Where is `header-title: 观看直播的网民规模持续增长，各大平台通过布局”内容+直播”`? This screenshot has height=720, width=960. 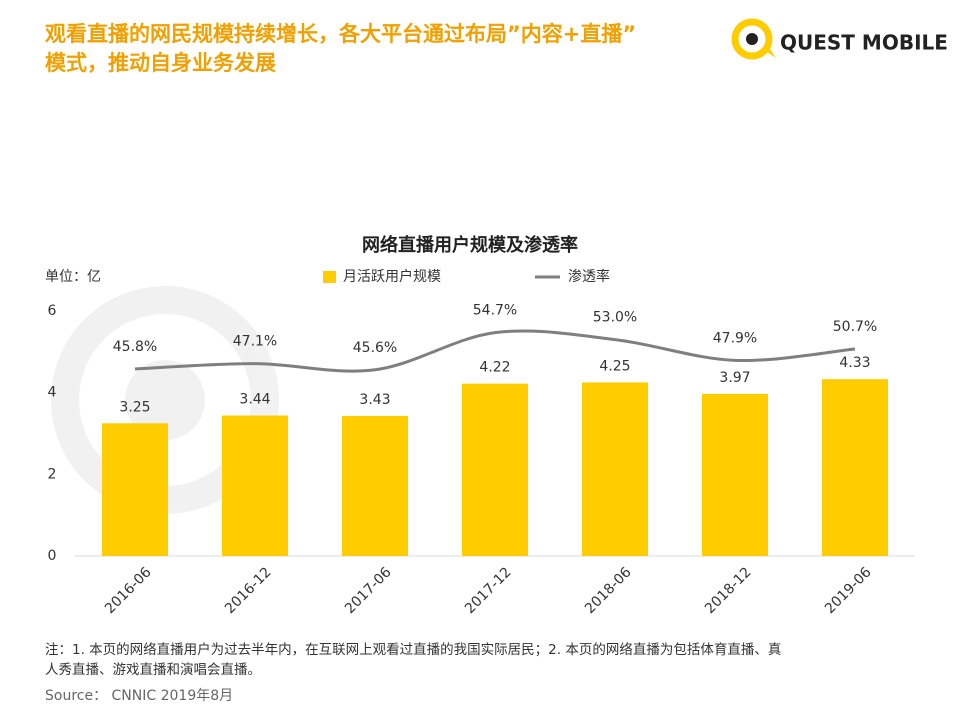 header-title: 观看直播的网民规模持续增长，各大平台通过布局”内容+直播” is located at coordinates (340, 34).